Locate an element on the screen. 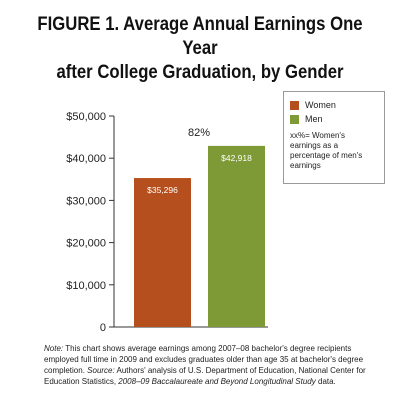  legend-swatch-women is located at coordinates (294, 105).